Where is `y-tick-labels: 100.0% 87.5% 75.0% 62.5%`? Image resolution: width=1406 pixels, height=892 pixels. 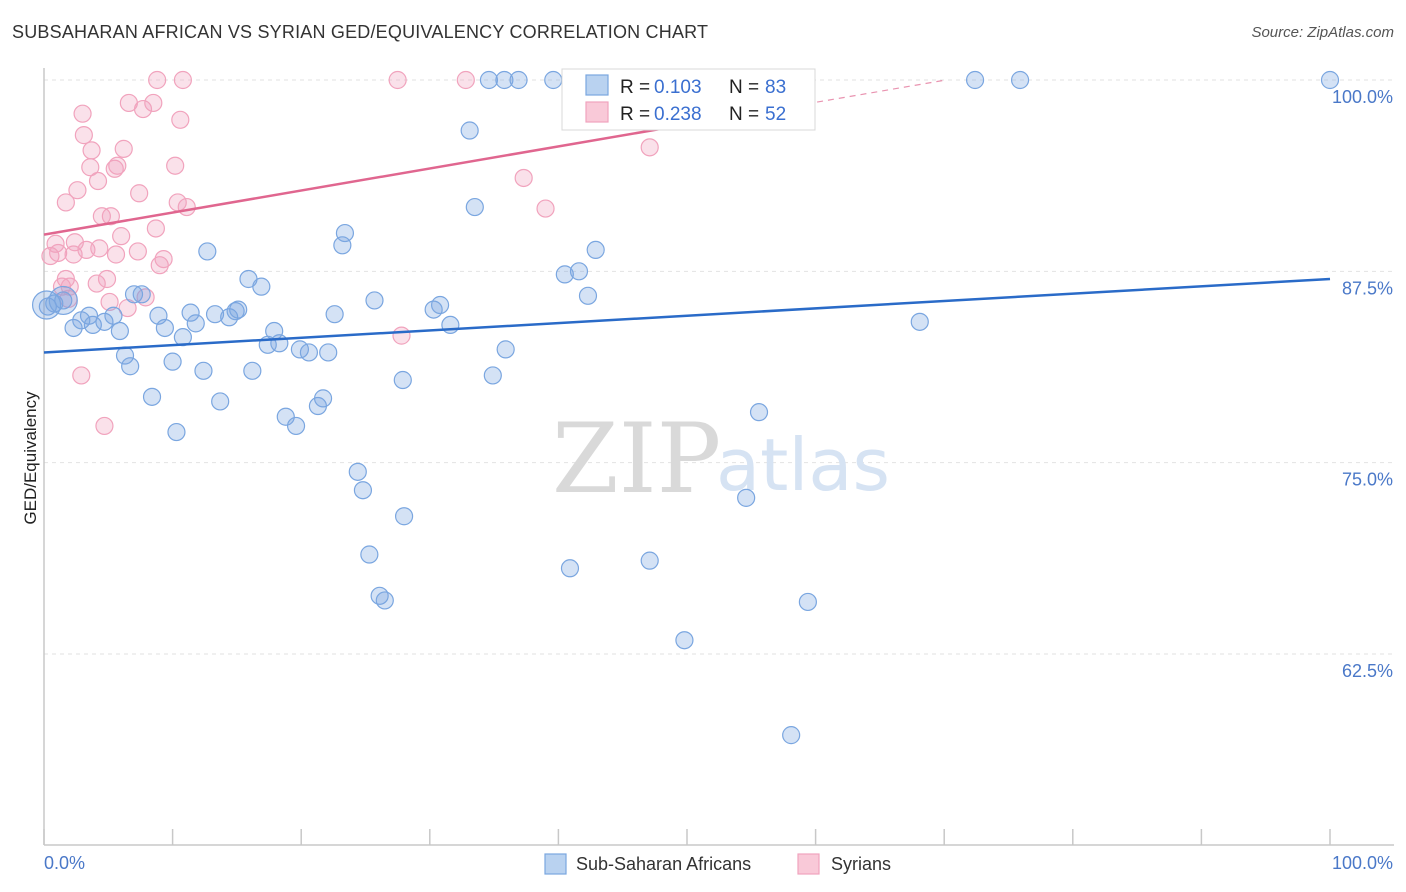
y-tick-labels: 100.0% 87.5% 75.0% 62.5% is located at coordinates (1362, 384).